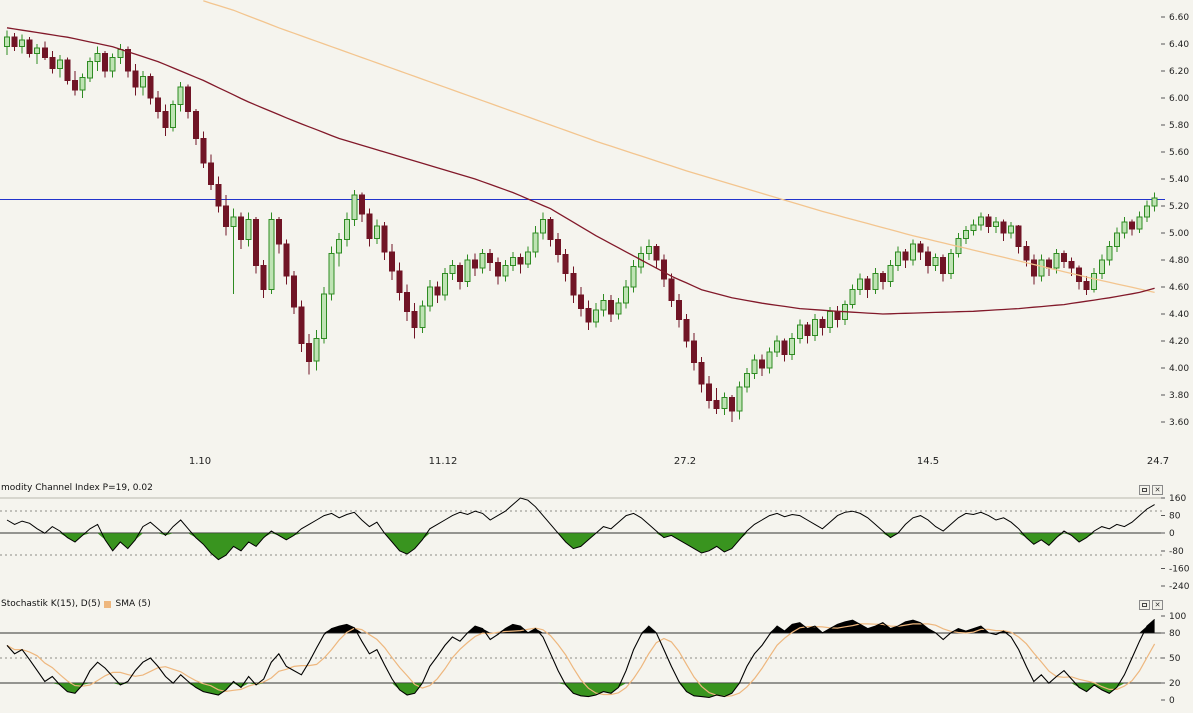 The height and width of the screenshot is (713, 1193). I want to click on sma-legend-label: SMA (5), so click(133, 604).